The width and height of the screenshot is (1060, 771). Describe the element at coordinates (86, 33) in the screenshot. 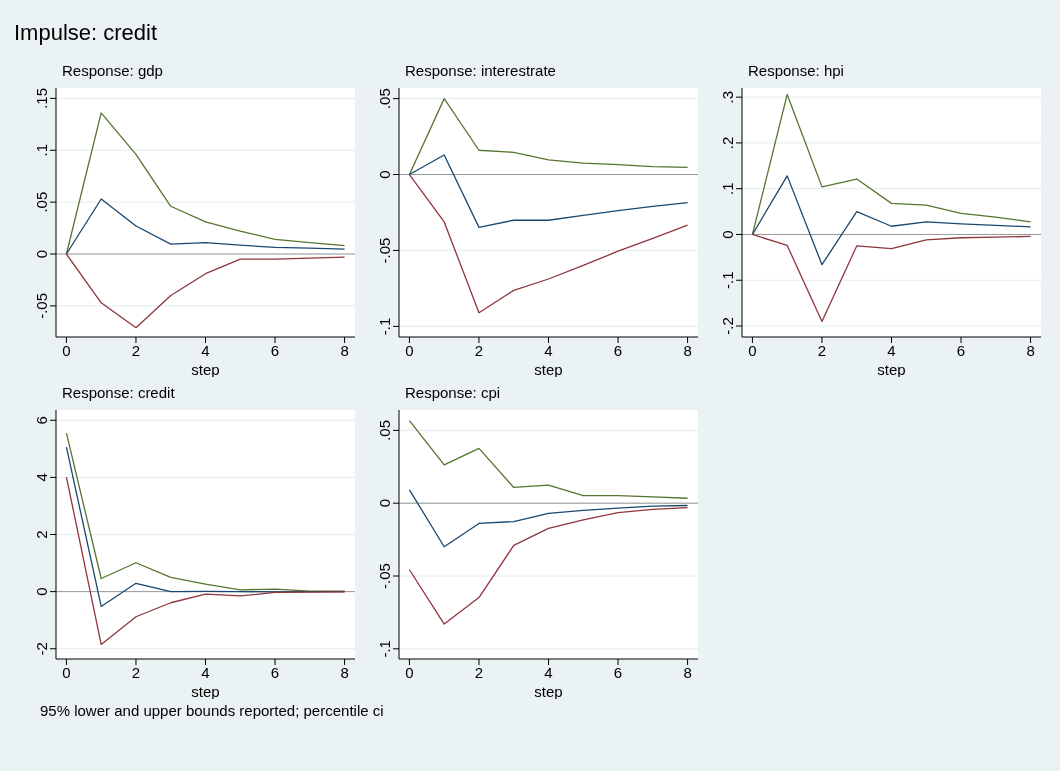

I see `chart-title: Impulse: credit` at that location.